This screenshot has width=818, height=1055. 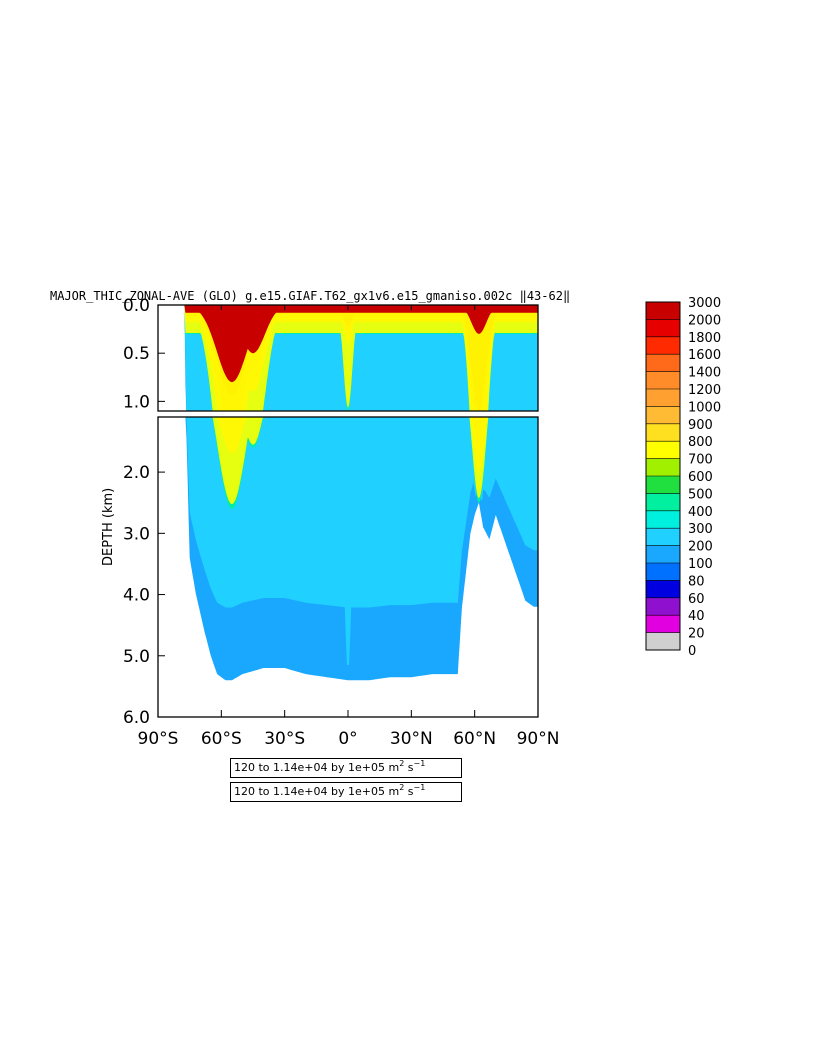 What do you see at coordinates (692, 651) in the screenshot?
I see `colorbar-label: 0` at bounding box center [692, 651].